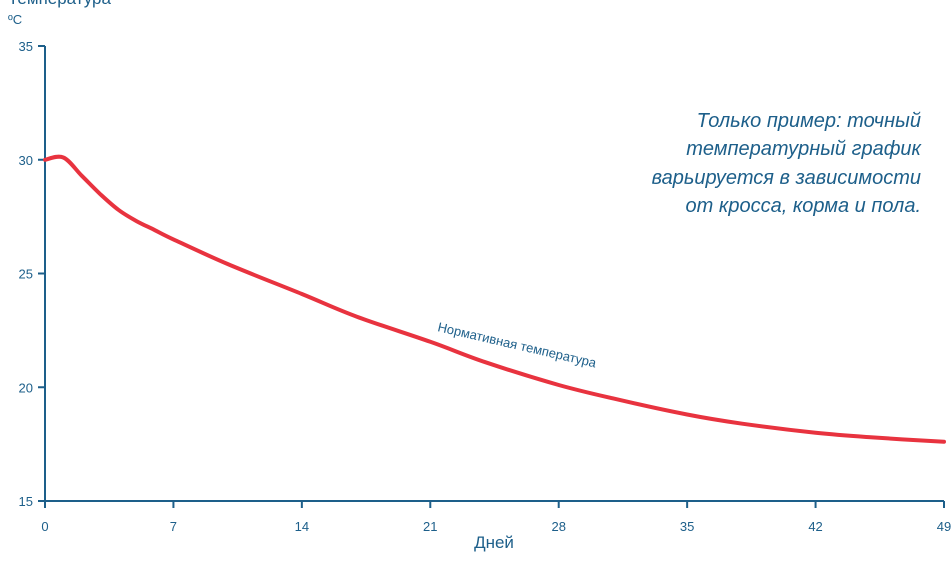 The image size is (952, 574). What do you see at coordinates (558, 526) in the screenshot?
I see `x-tick-label: 28` at bounding box center [558, 526].